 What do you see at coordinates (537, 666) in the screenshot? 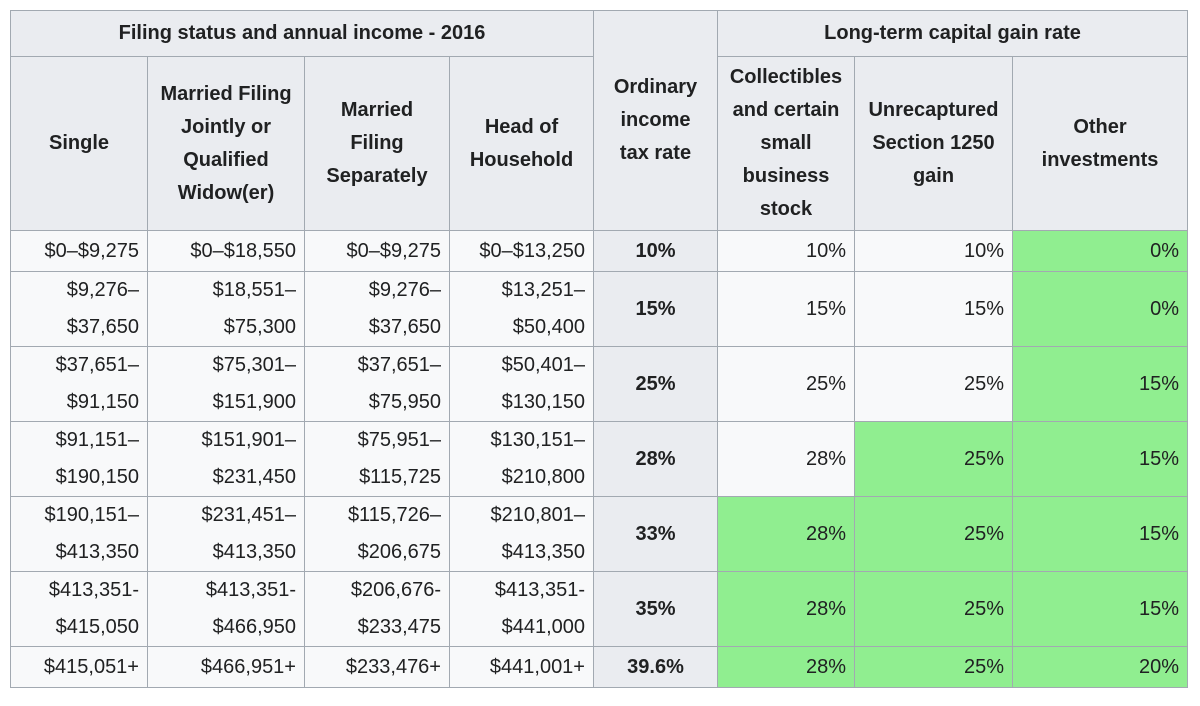
I see `cell-line: $441,001+` at bounding box center [537, 666].